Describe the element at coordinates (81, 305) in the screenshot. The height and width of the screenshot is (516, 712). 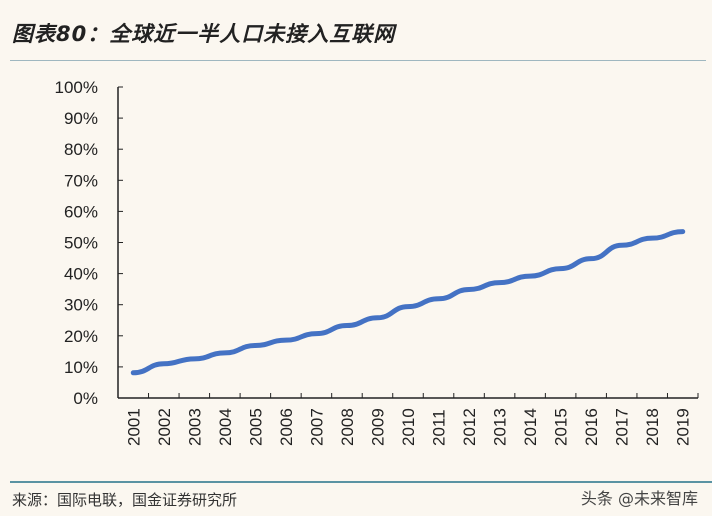
I see `y-tick-label: 30%` at that location.